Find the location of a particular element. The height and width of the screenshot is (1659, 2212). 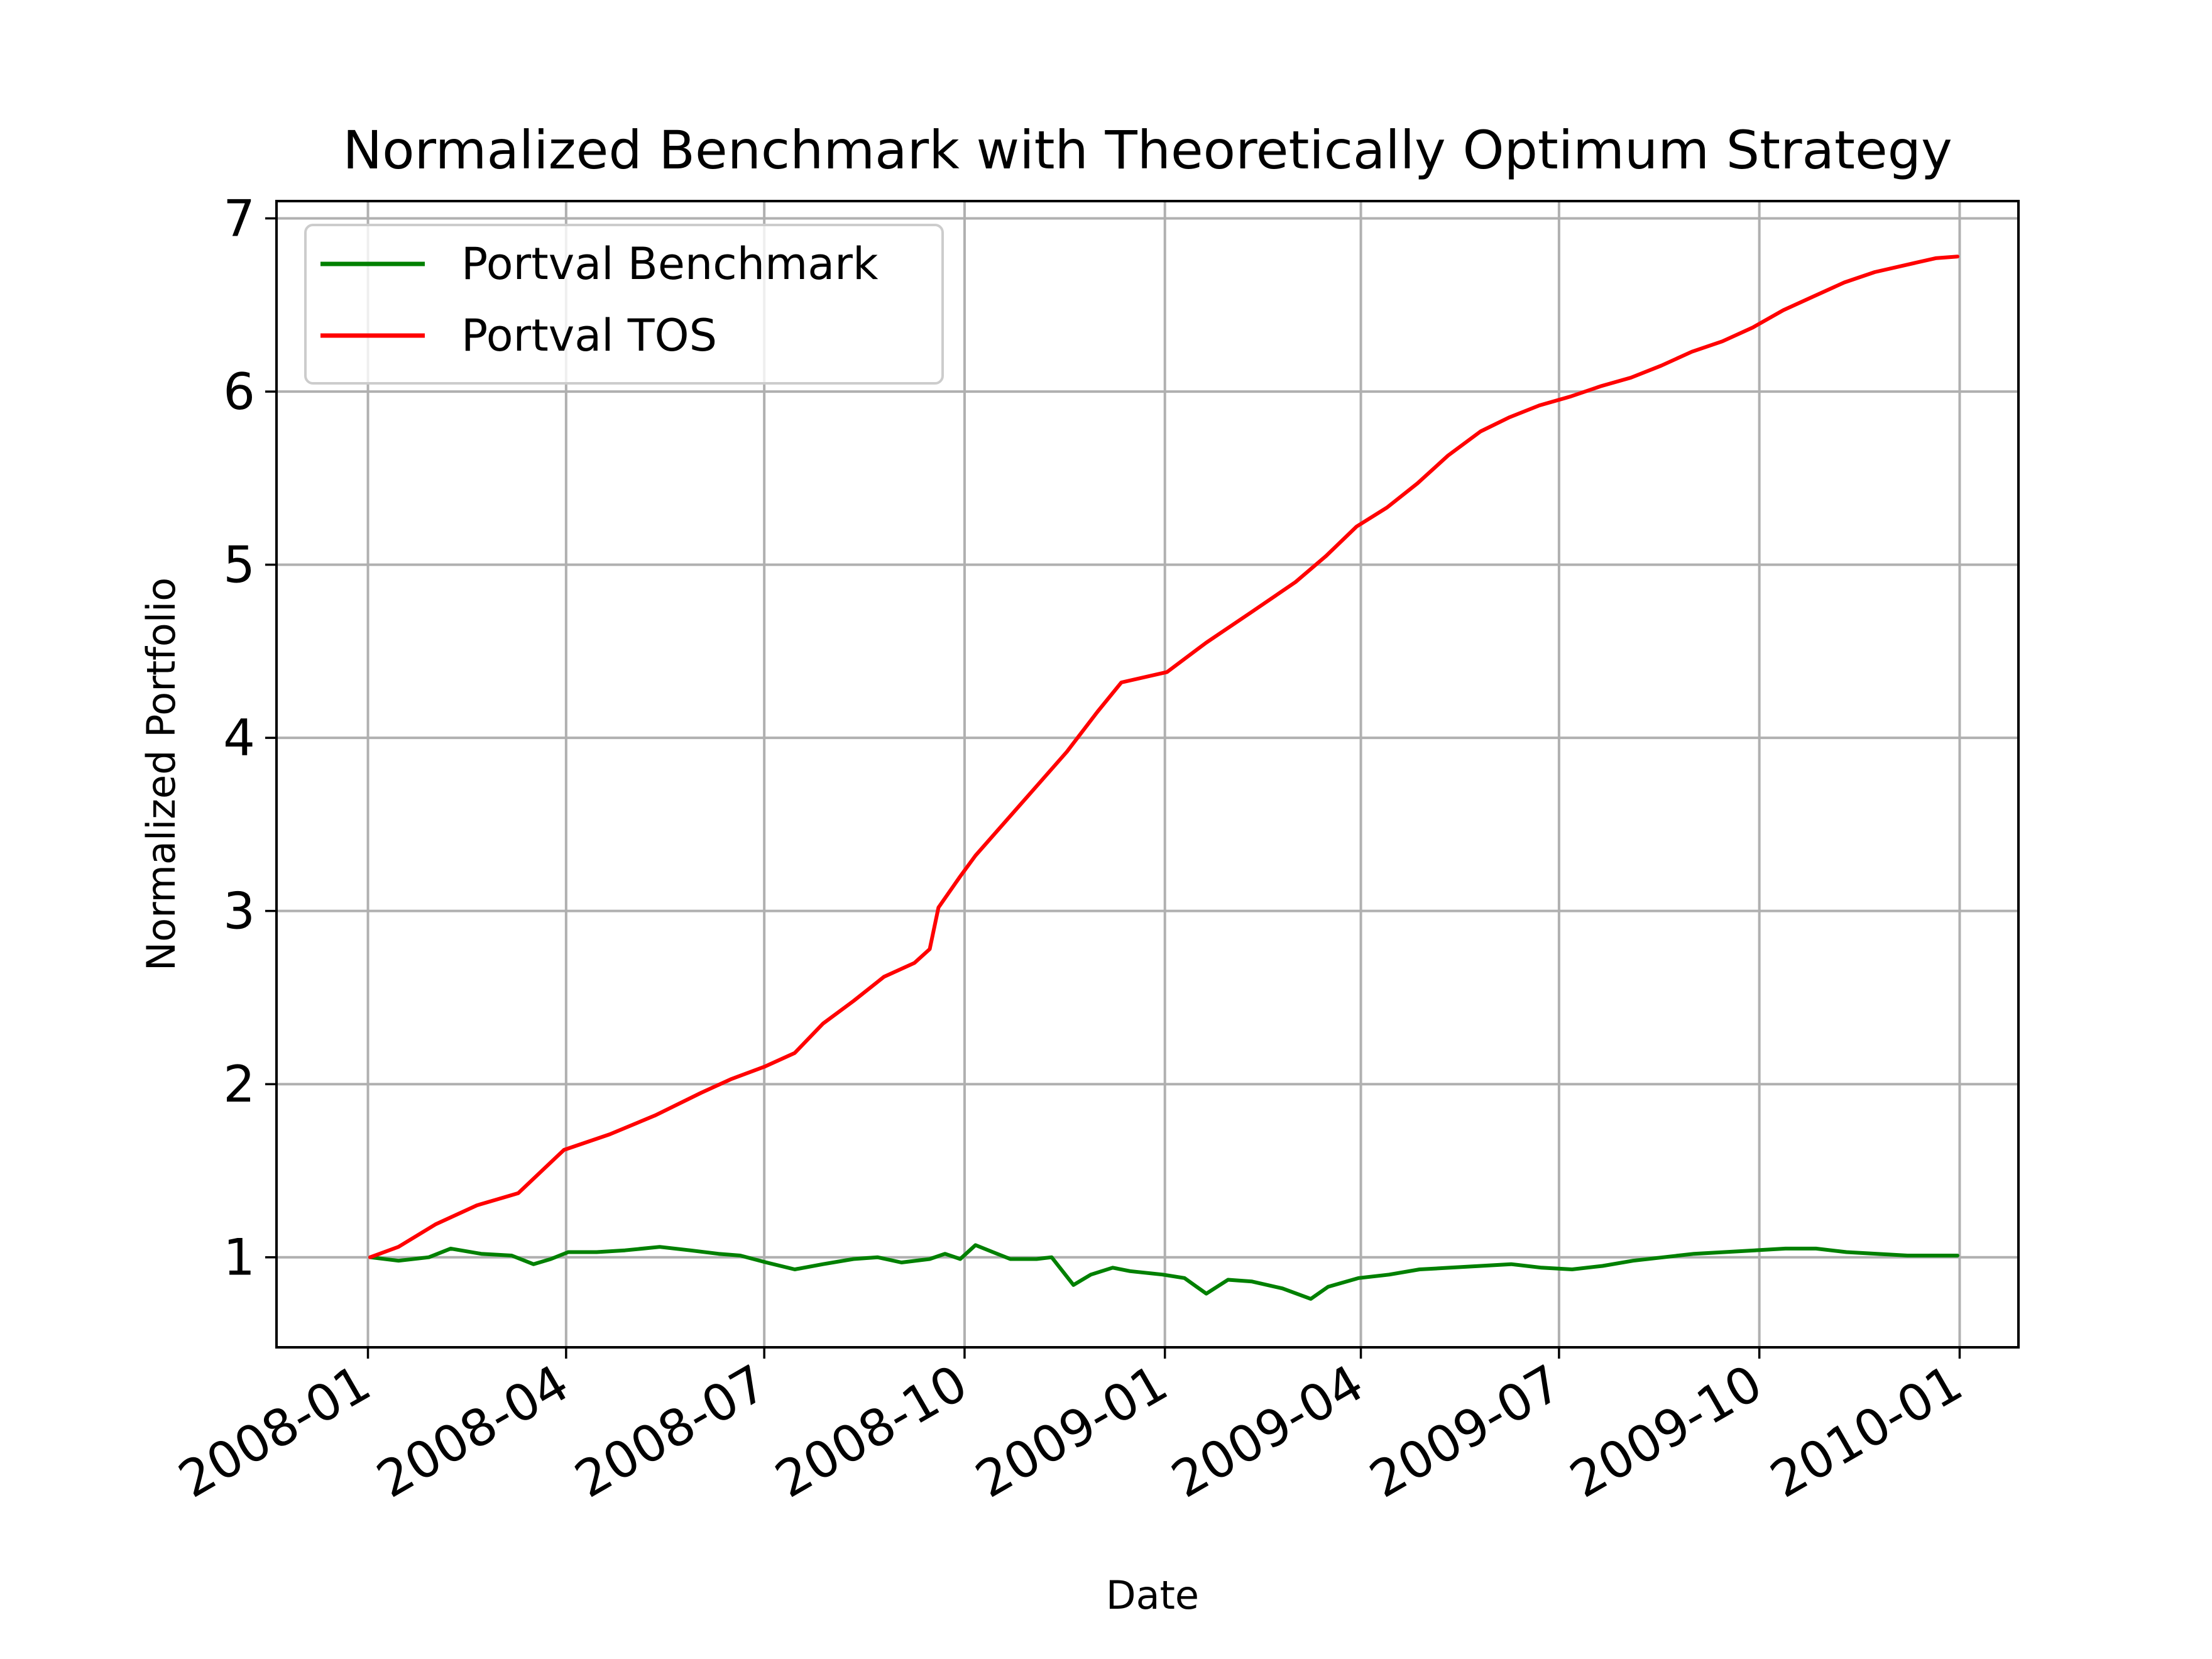

y-tick-label: 5 is located at coordinates (239, 565).